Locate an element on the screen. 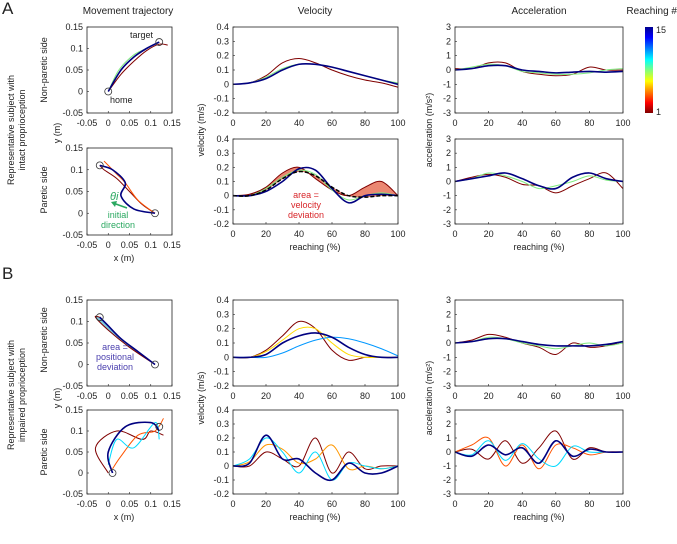 Image resolution: width=677 pixels, height=544 pixels. row-label-nonparetic-a: Non-paretic side is located at coordinates (44, 70).